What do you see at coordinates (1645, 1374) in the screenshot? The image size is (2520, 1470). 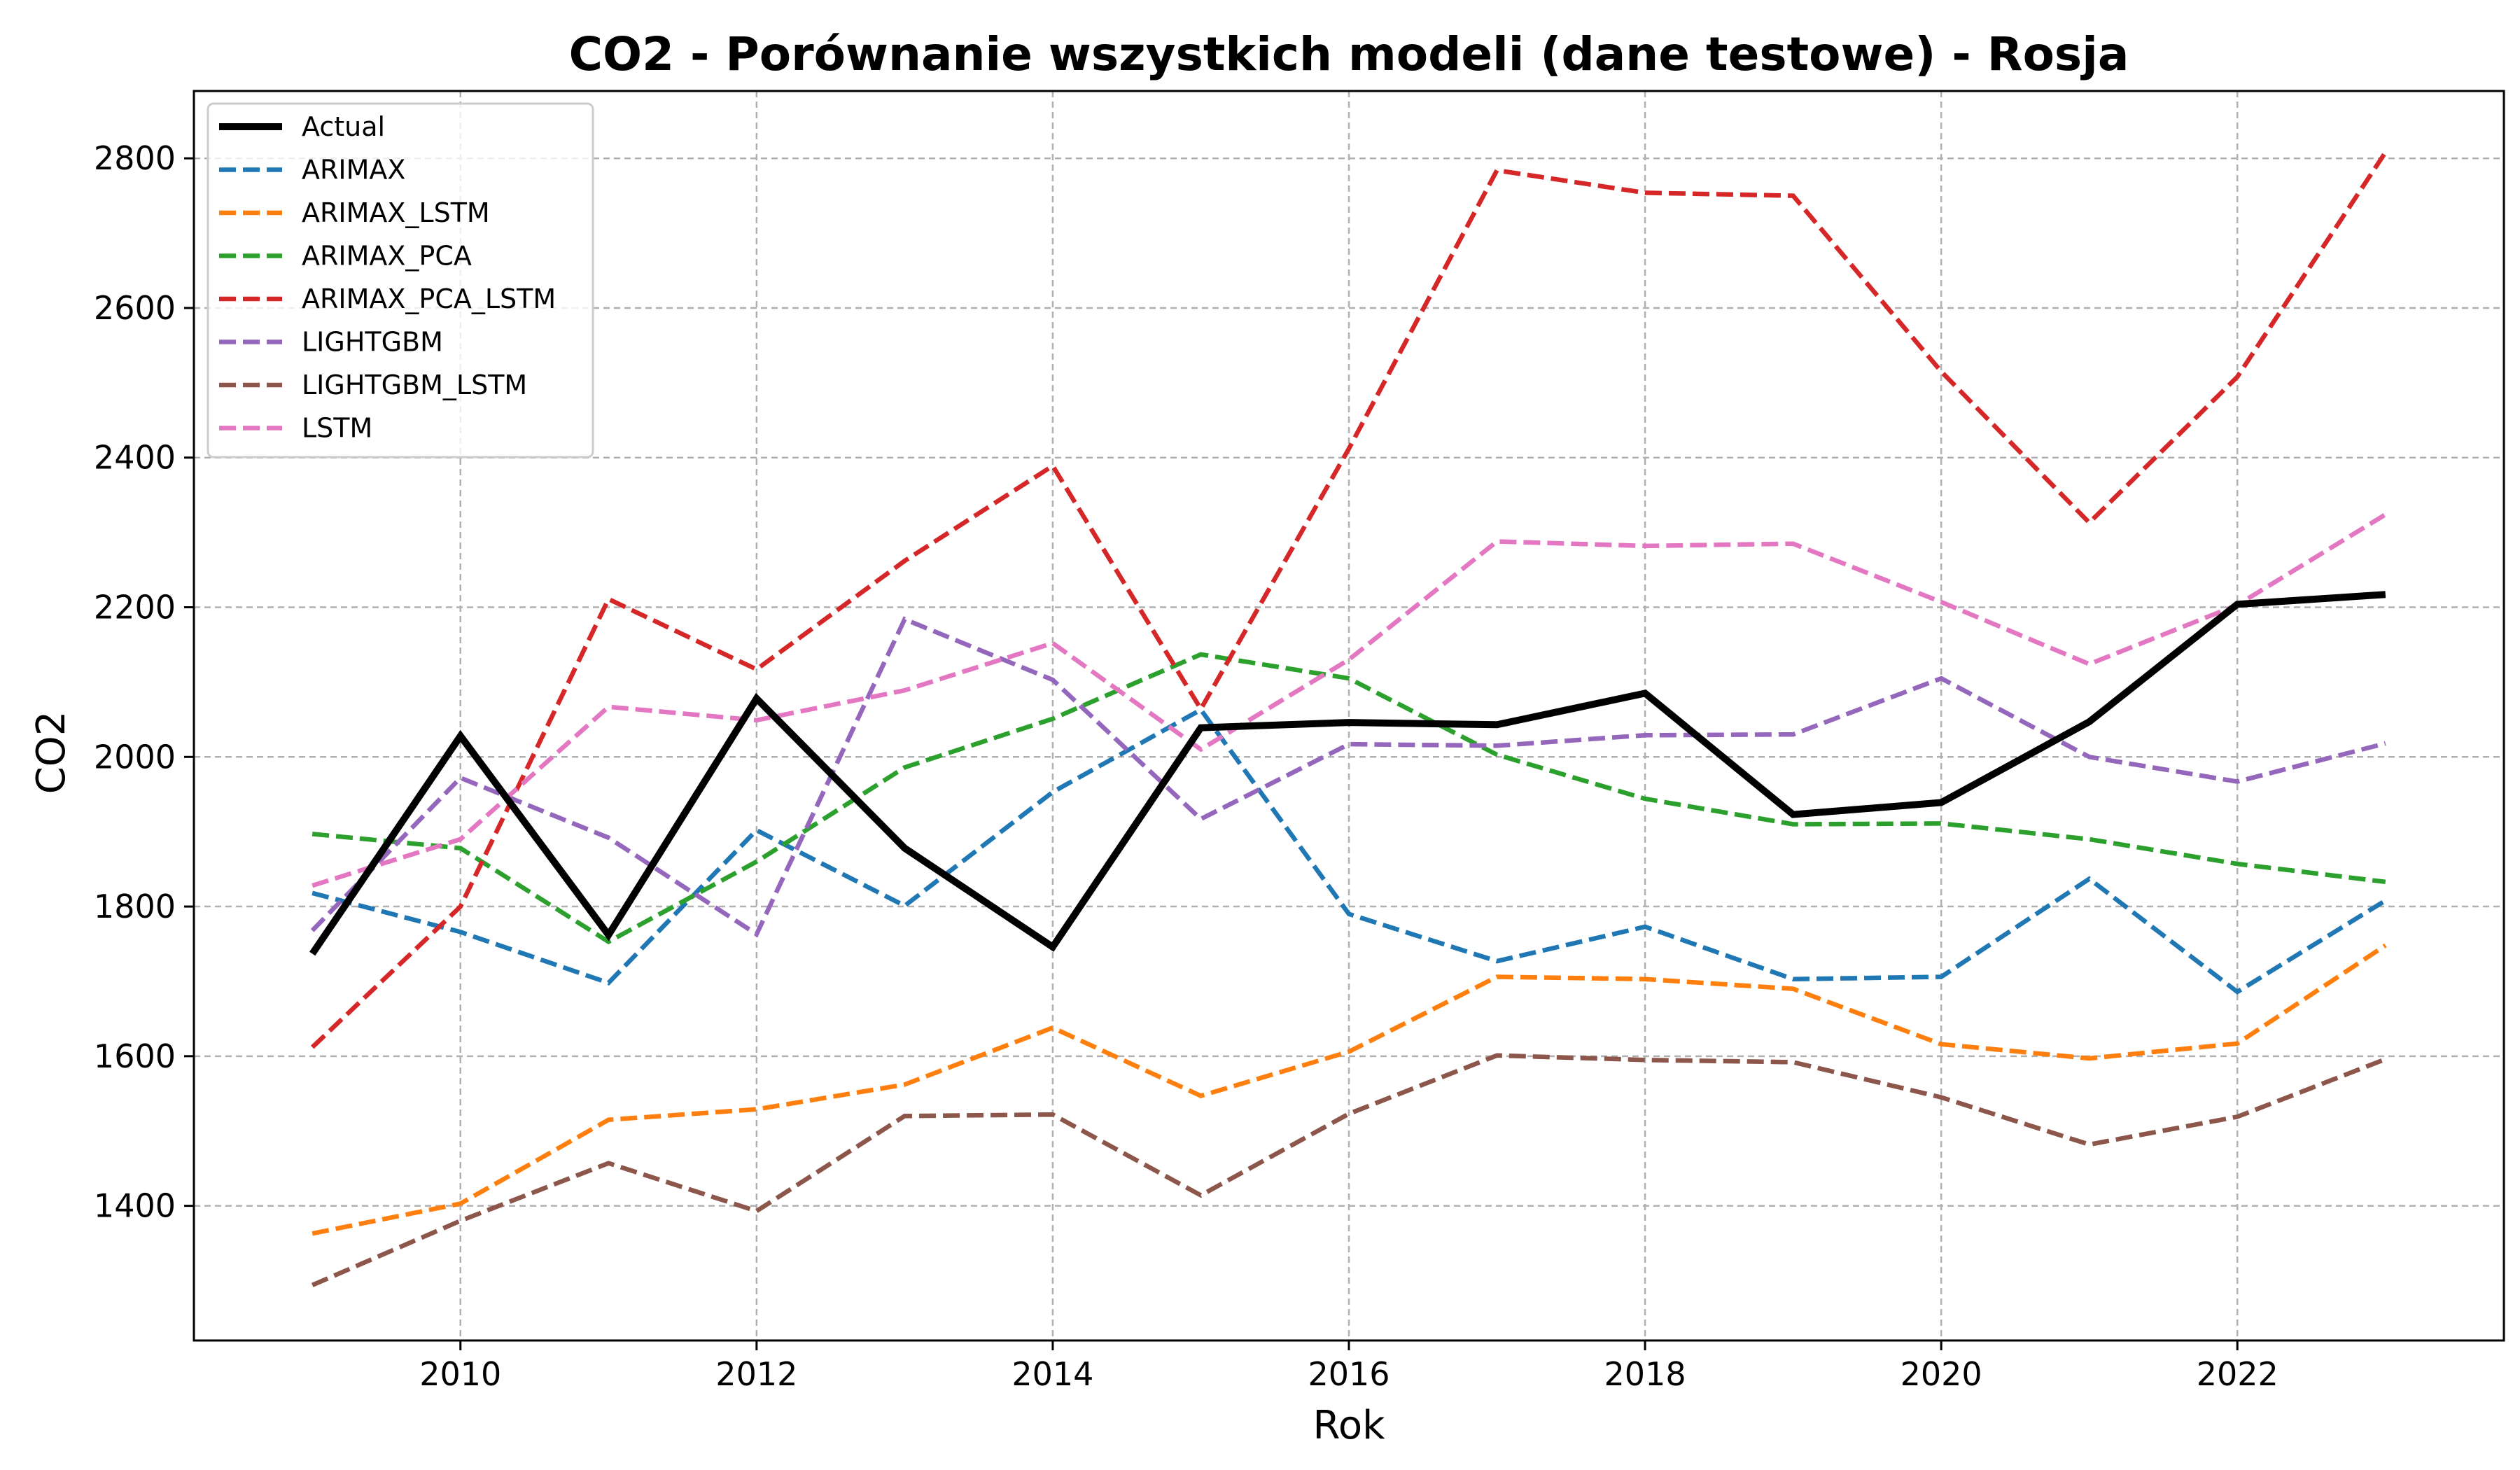 I see `x-tick-label: 2018` at bounding box center [1645, 1374].